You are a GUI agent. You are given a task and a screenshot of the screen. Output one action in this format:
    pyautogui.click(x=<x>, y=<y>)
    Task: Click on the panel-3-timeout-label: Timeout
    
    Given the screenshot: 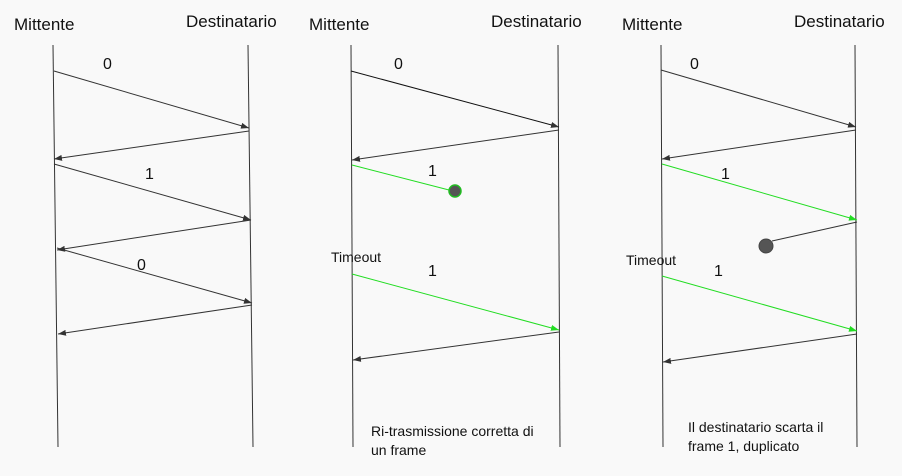 What is the action you would take?
    pyautogui.click(x=651, y=260)
    